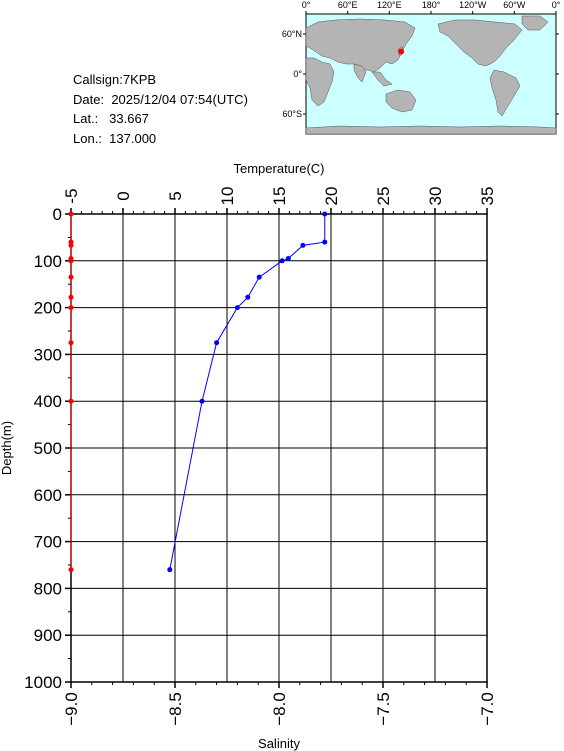 The image size is (564, 751). I want to click on lon-line: Lon.: 137.000, so click(160, 139).